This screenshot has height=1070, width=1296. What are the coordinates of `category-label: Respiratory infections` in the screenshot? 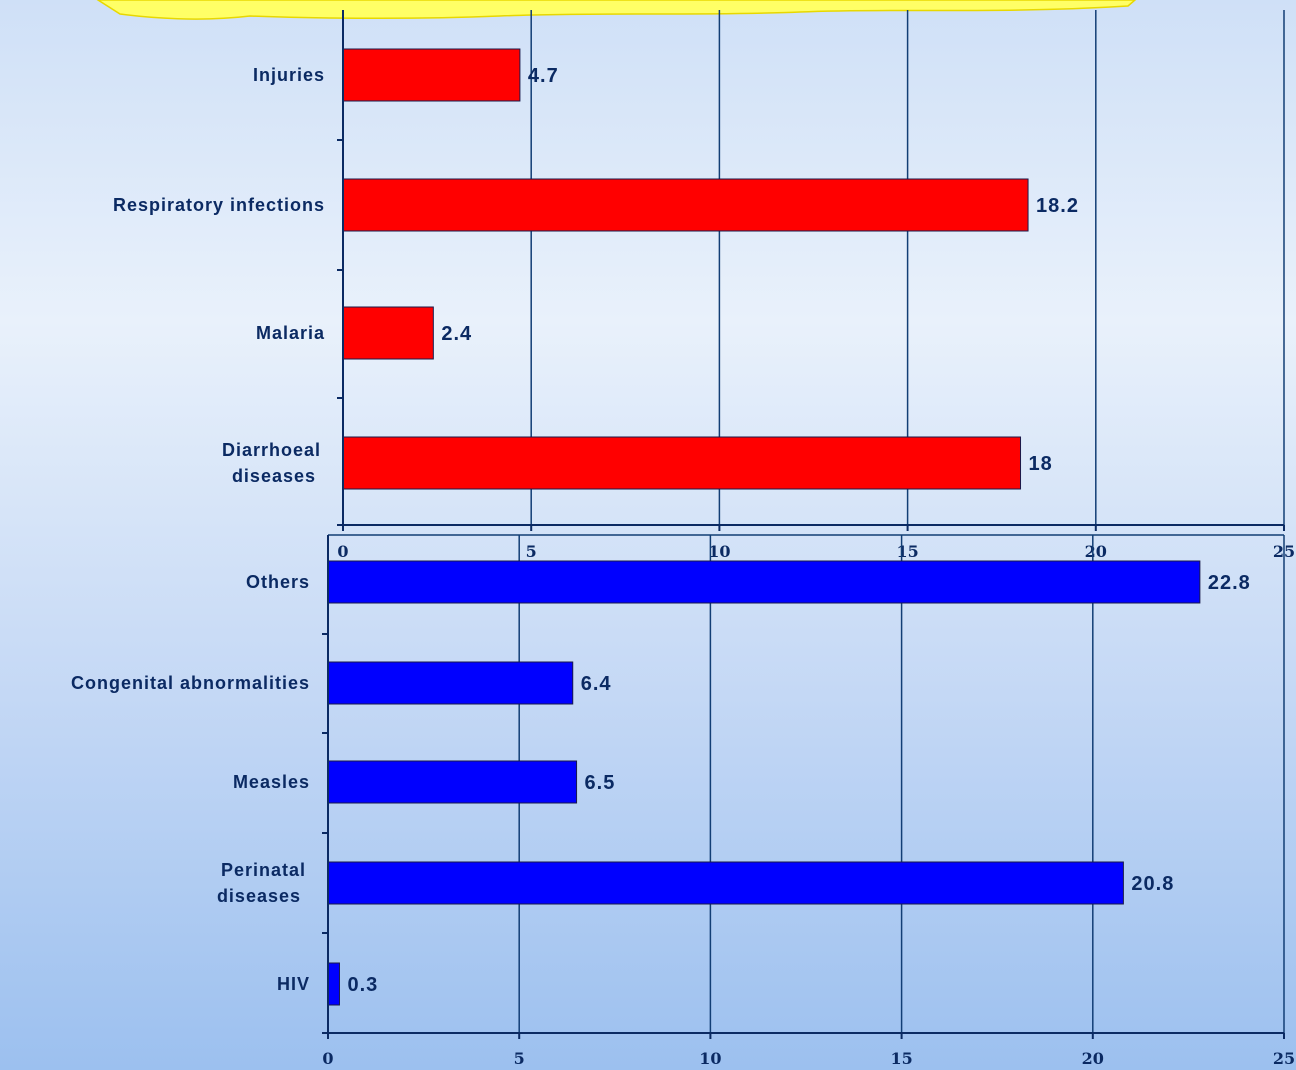 It's located at (219, 205).